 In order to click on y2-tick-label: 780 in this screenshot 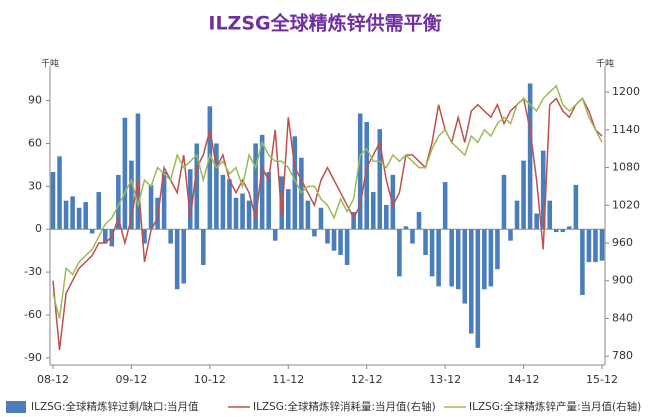, I will do `click(622, 355)`.